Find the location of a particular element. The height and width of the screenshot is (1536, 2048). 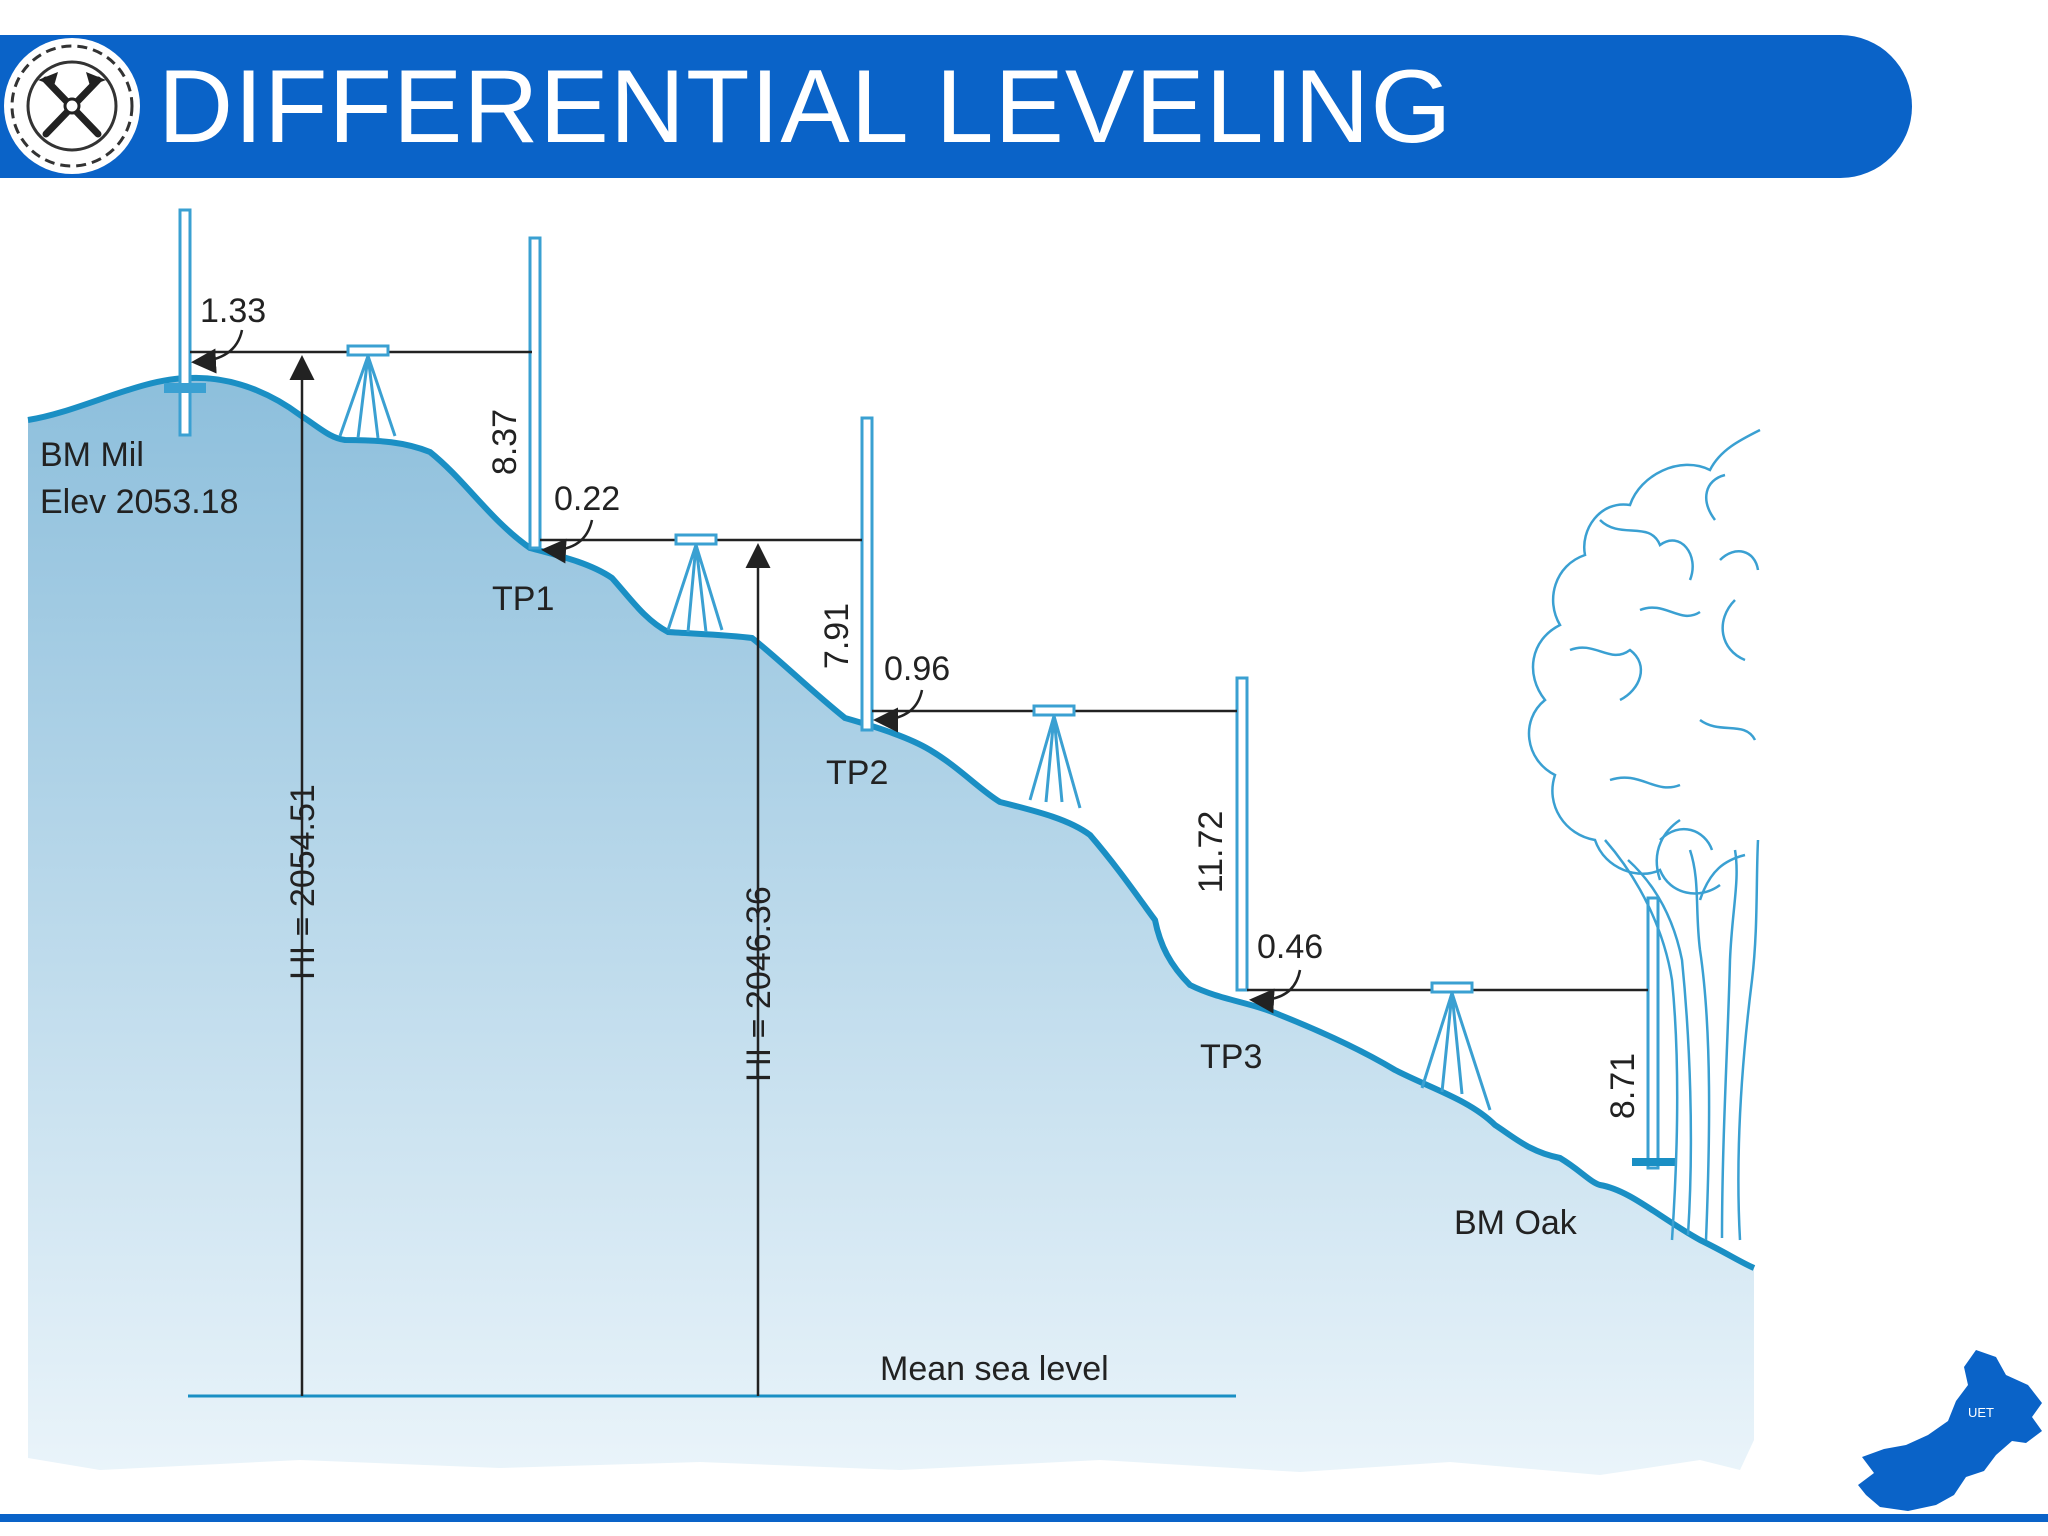

title-bar is located at coordinates (956, 106).